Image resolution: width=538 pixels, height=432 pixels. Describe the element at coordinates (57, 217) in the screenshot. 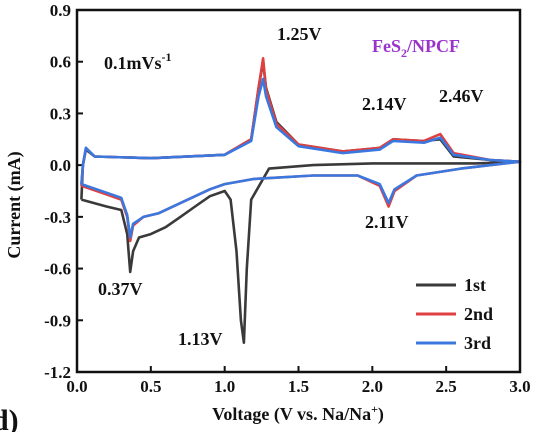

I see `y-tick-label: -0.3` at that location.